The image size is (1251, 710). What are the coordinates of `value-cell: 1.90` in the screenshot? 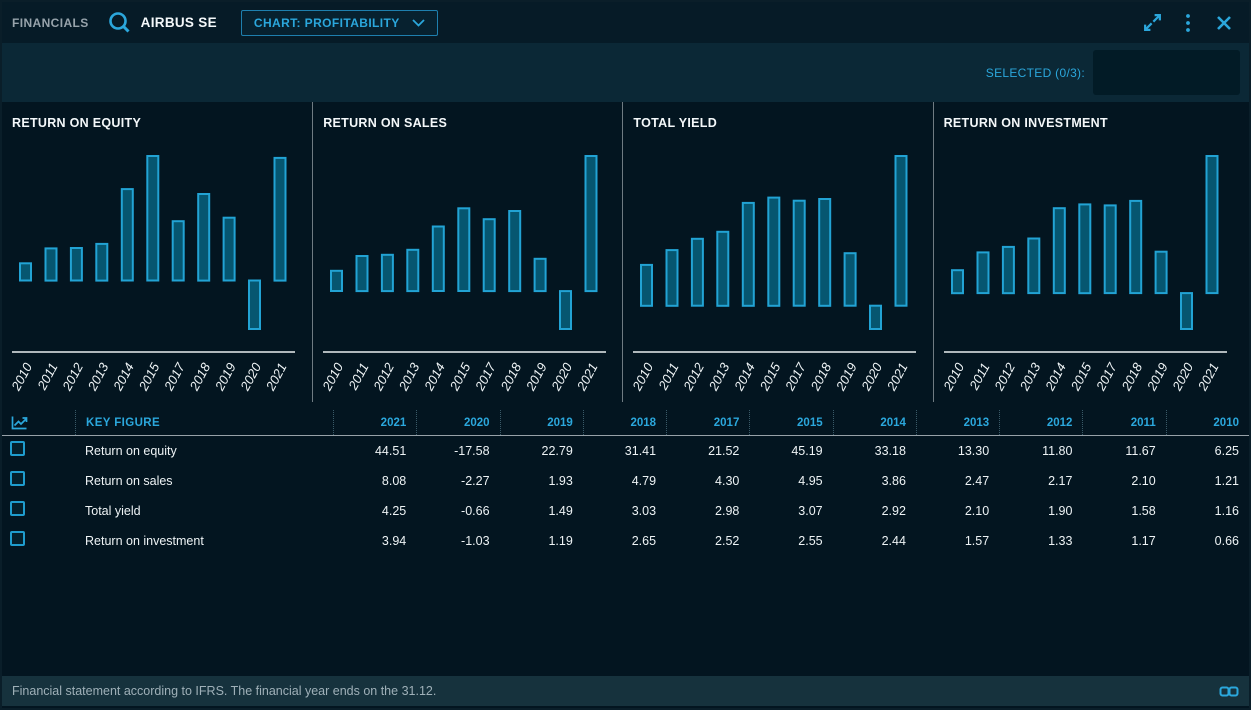 It's located at (1060, 511).